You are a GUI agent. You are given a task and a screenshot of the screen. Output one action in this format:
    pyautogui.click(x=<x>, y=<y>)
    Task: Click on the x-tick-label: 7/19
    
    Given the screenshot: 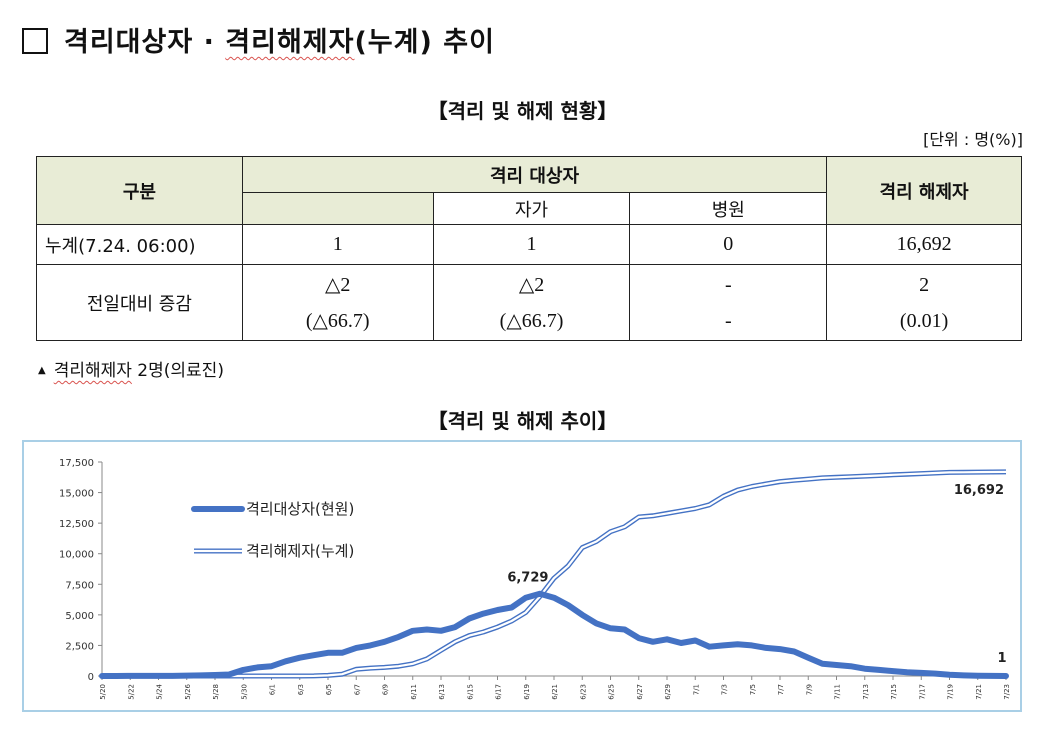 What is the action you would take?
    pyautogui.click(x=951, y=692)
    